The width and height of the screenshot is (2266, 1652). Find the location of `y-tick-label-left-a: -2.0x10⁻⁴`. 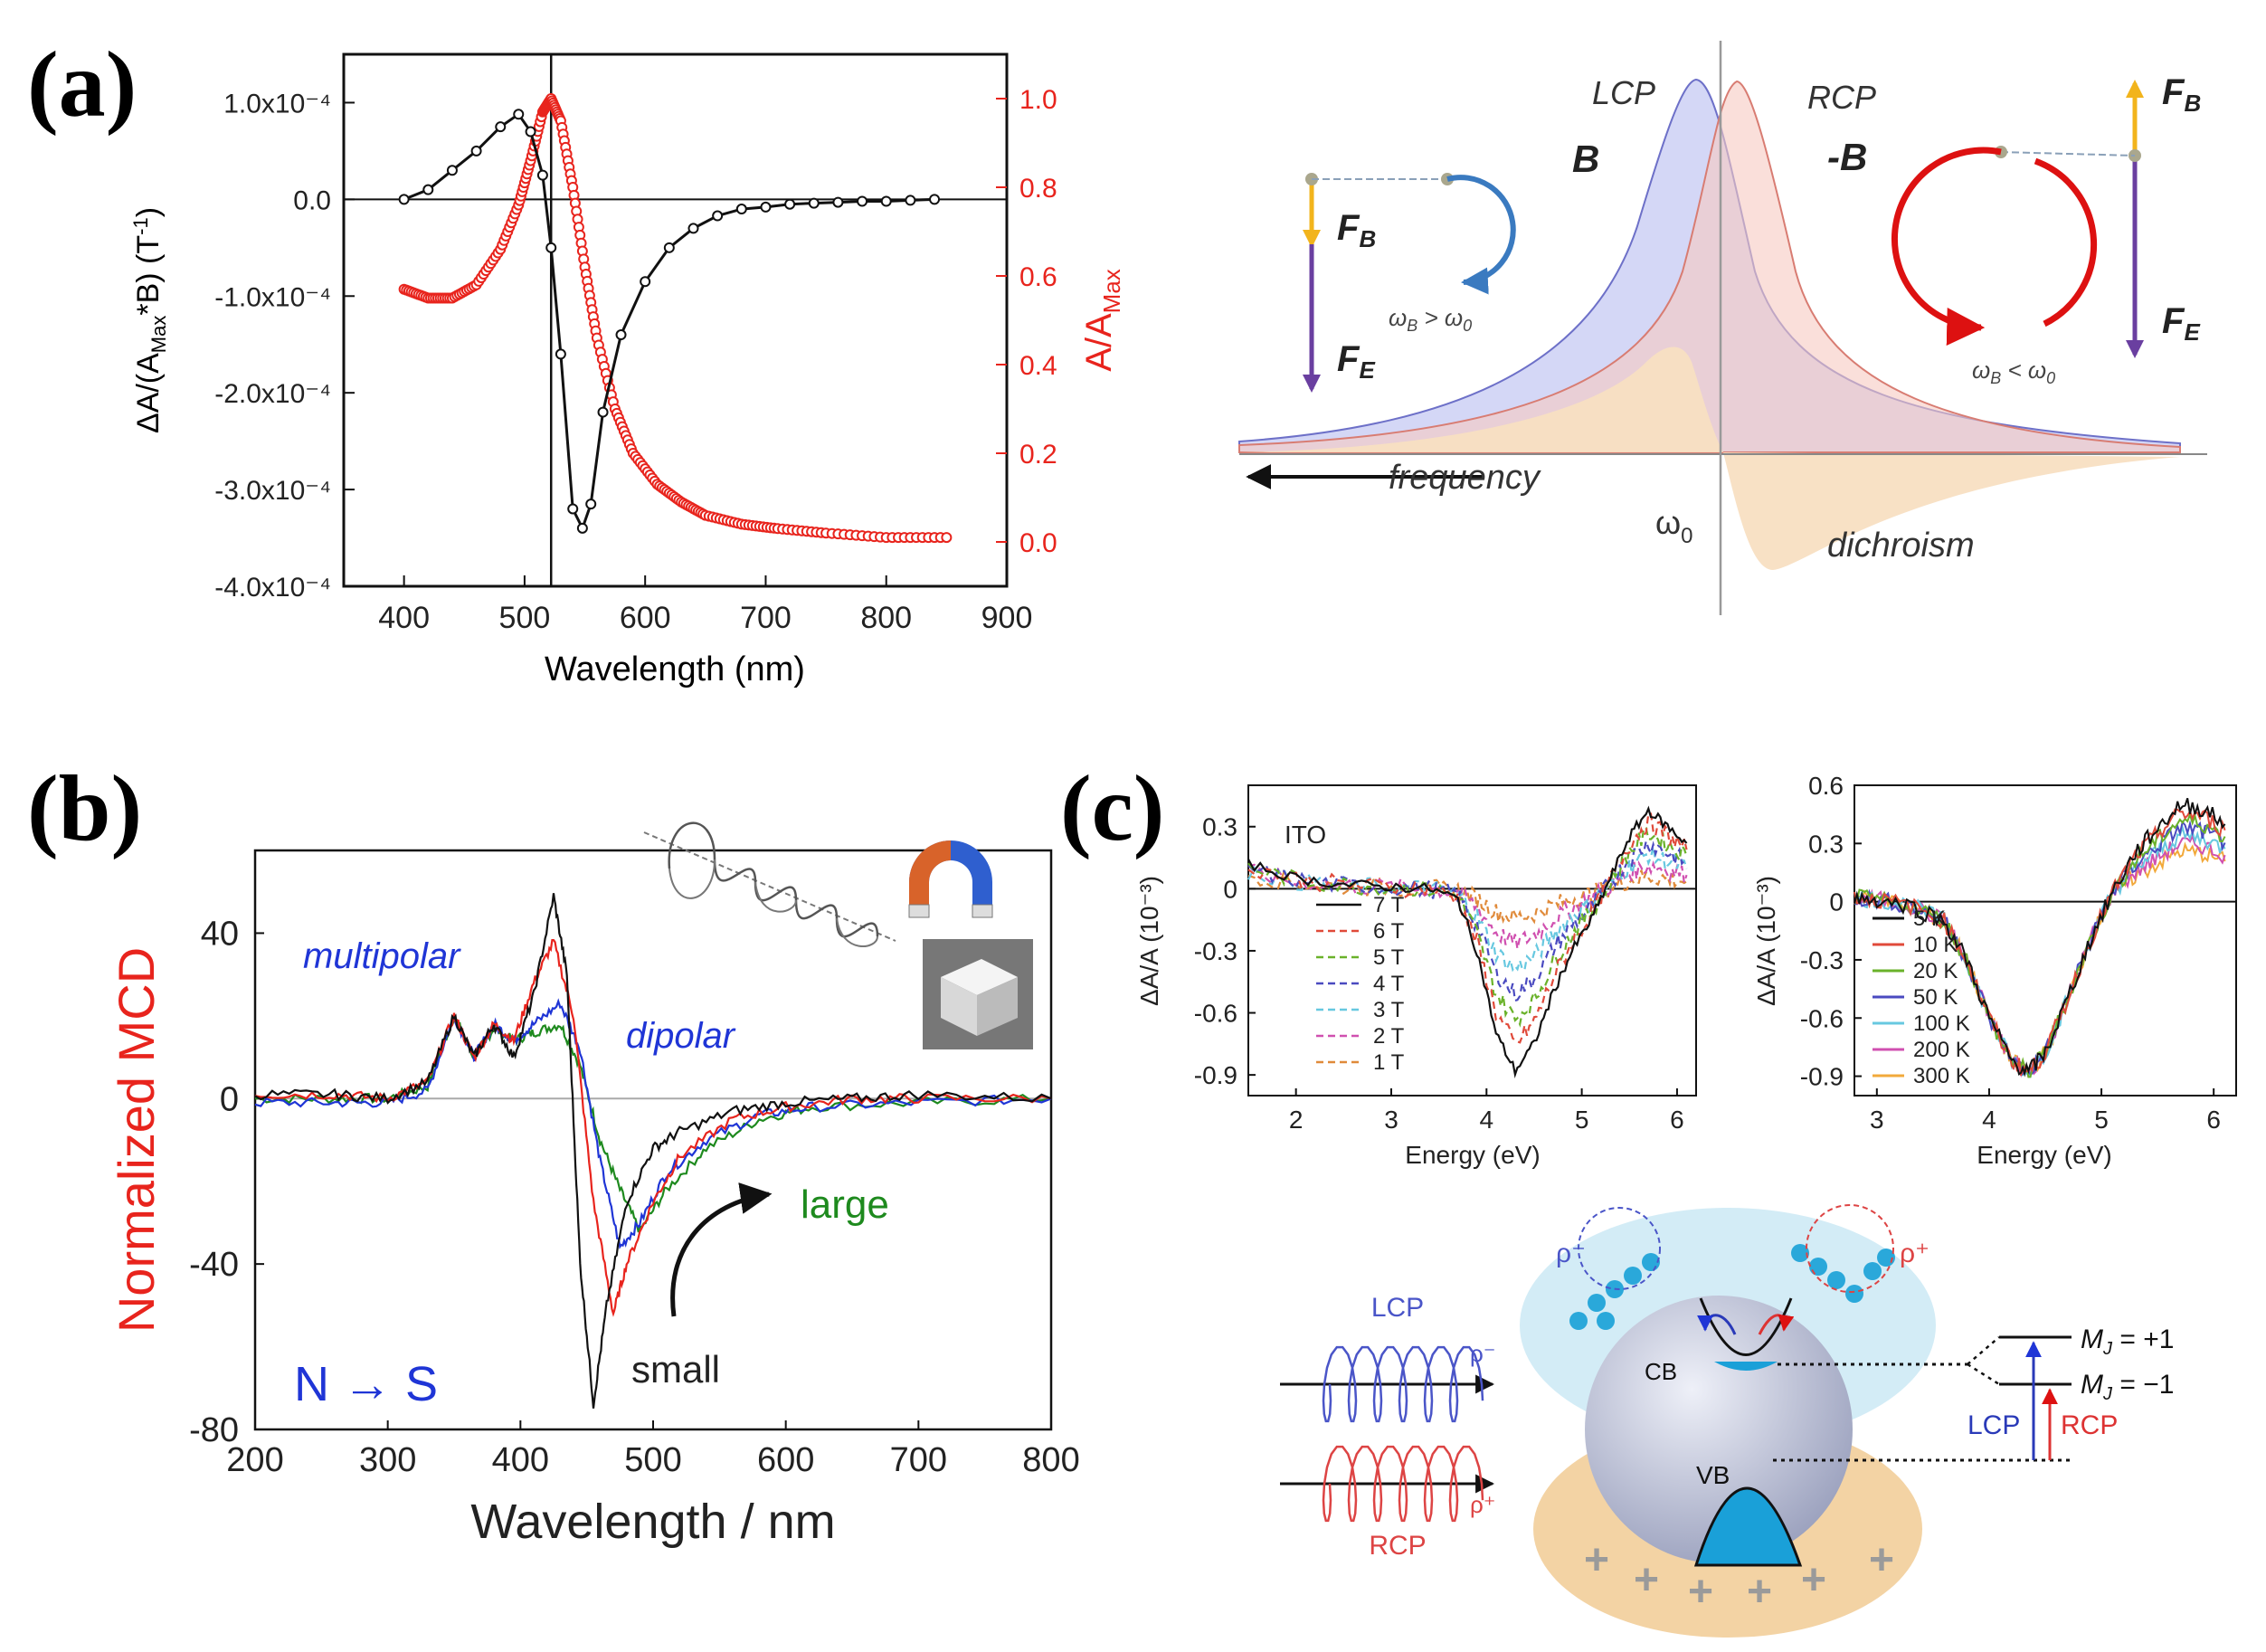

y-tick-label-left-a: -2.0x10⁻⁴ is located at coordinates (272, 394).